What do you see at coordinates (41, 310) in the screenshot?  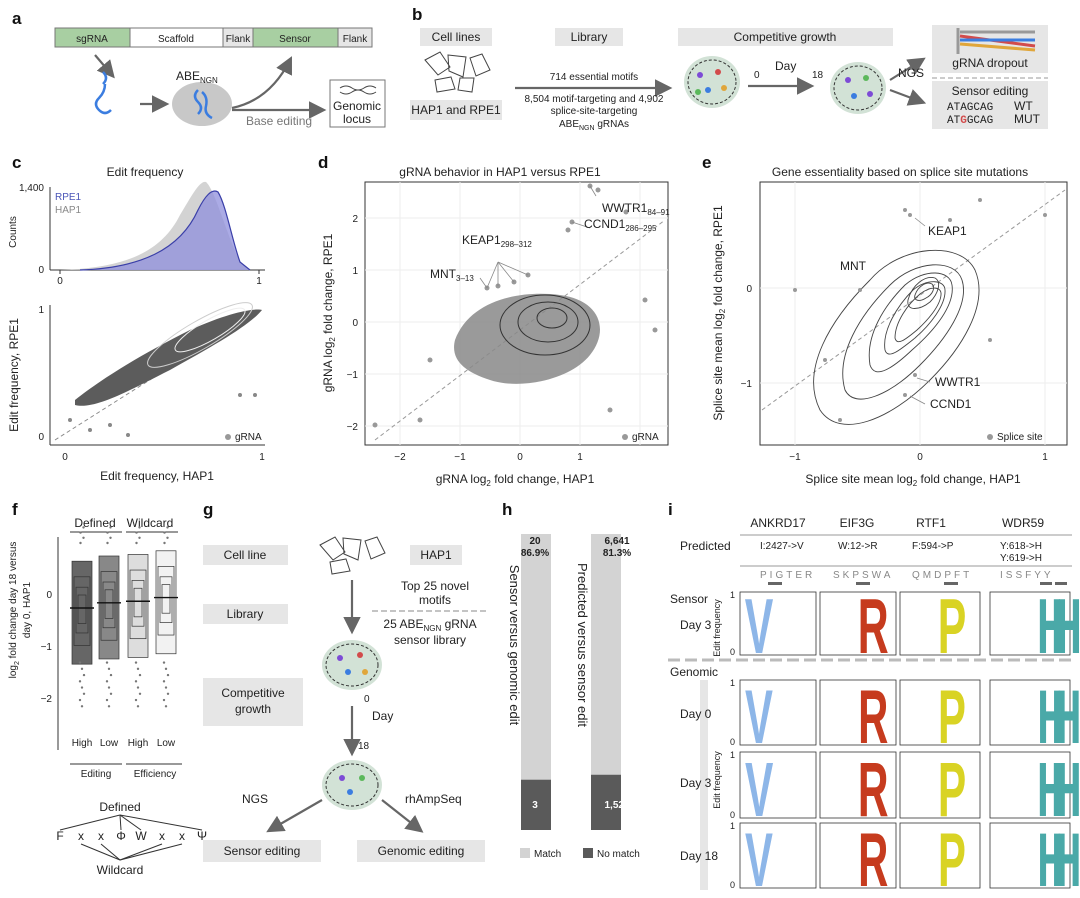 I see `c-scatter-y1: 1` at bounding box center [41, 310].